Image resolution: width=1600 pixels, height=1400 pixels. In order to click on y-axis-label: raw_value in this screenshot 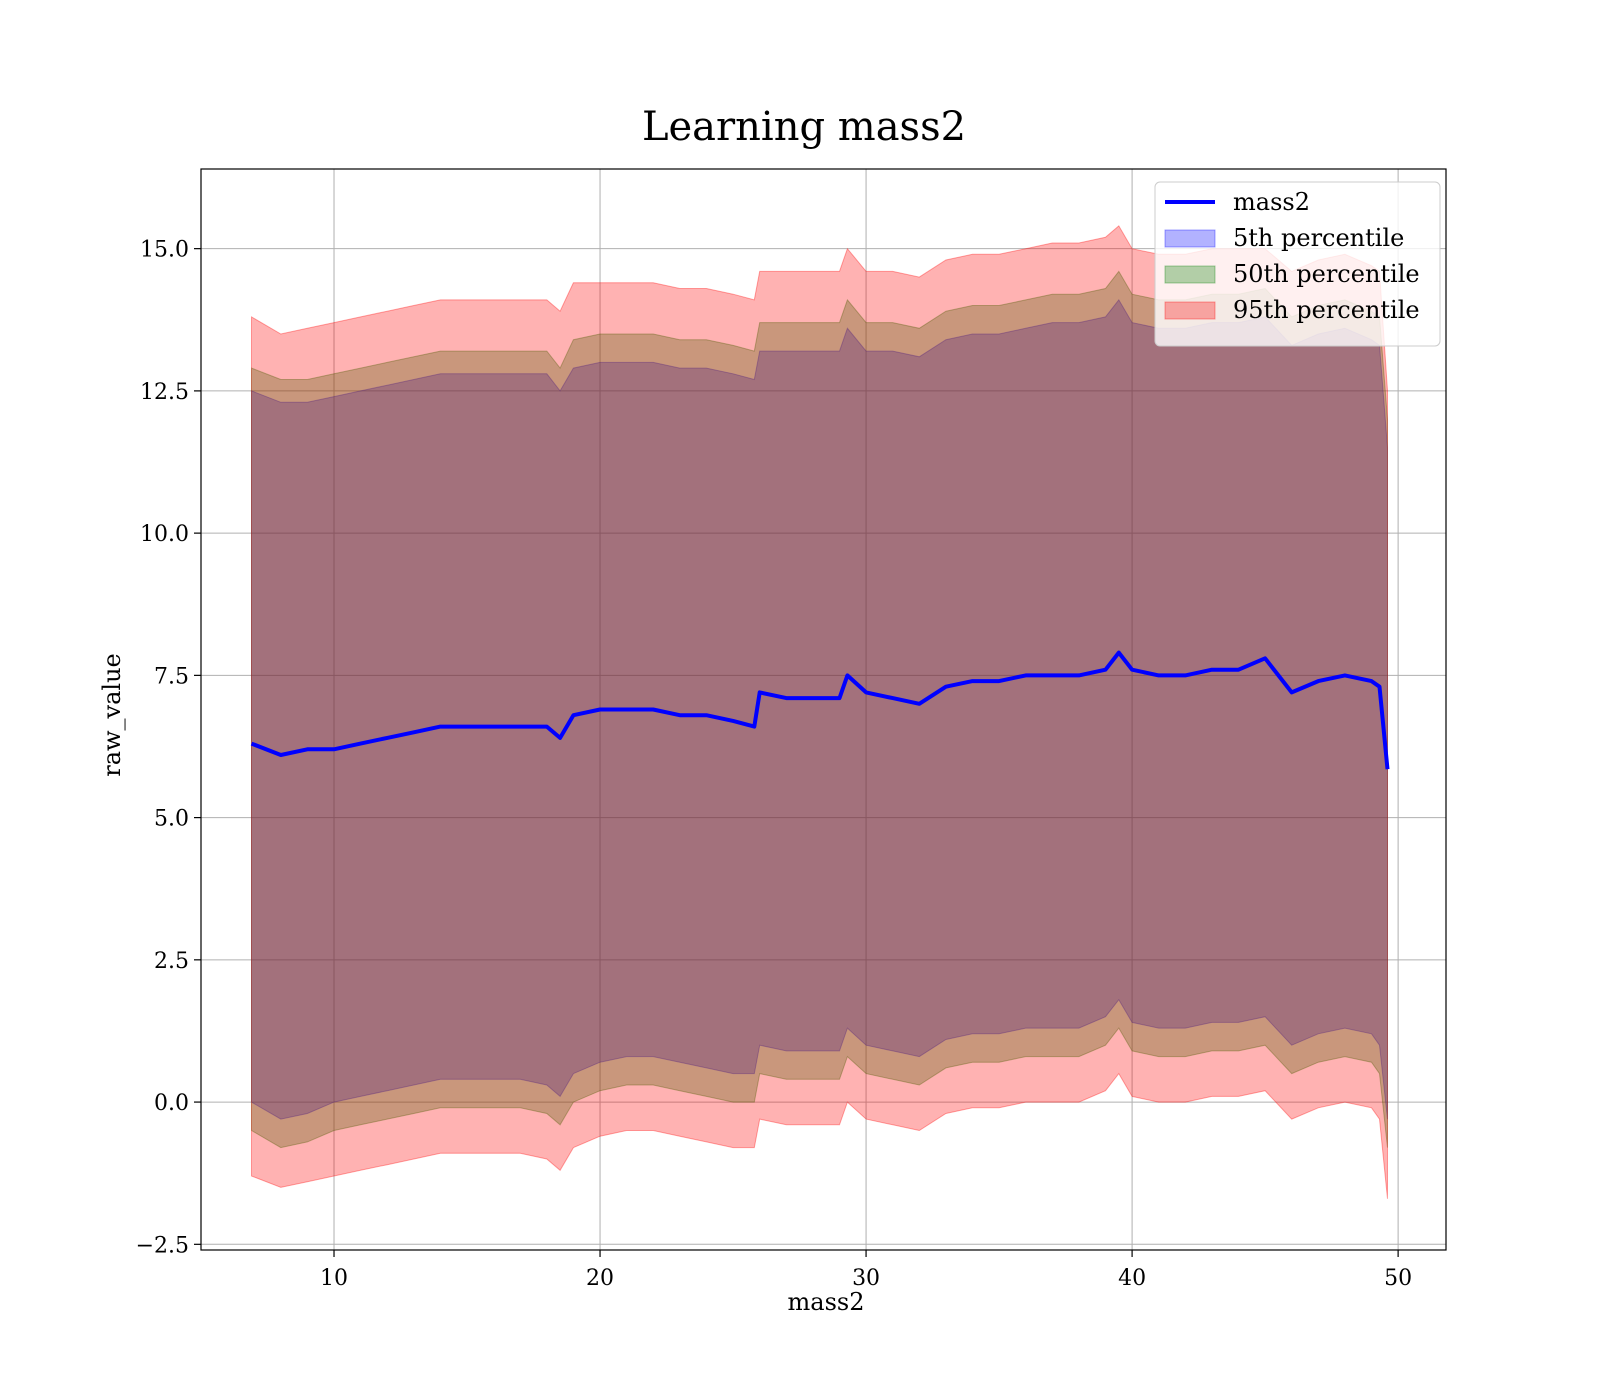, I will do `click(112, 715)`.